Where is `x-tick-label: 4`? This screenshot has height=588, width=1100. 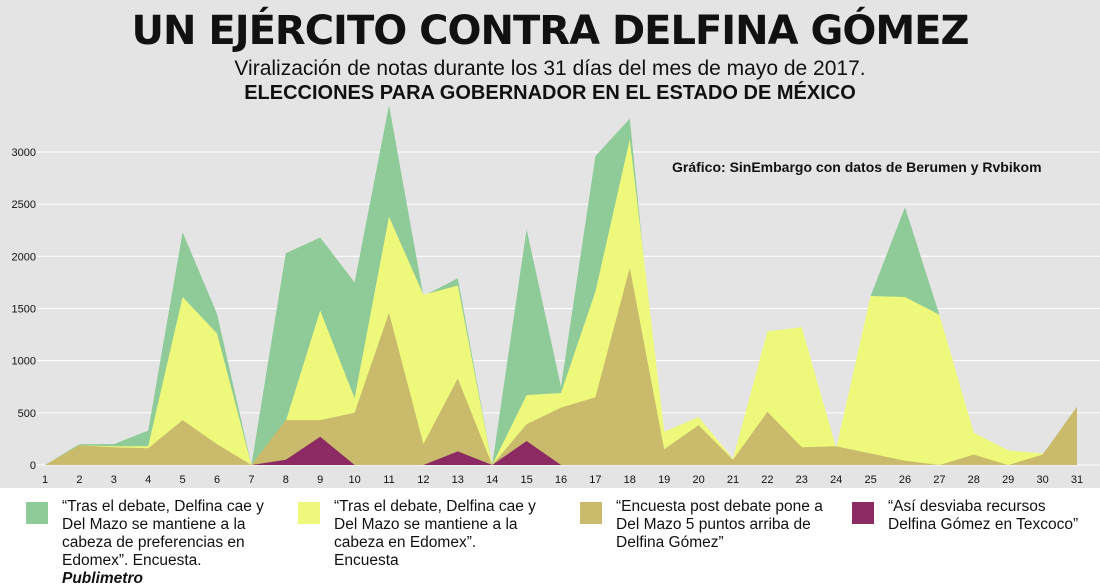 x-tick-label: 4 is located at coordinates (148, 480).